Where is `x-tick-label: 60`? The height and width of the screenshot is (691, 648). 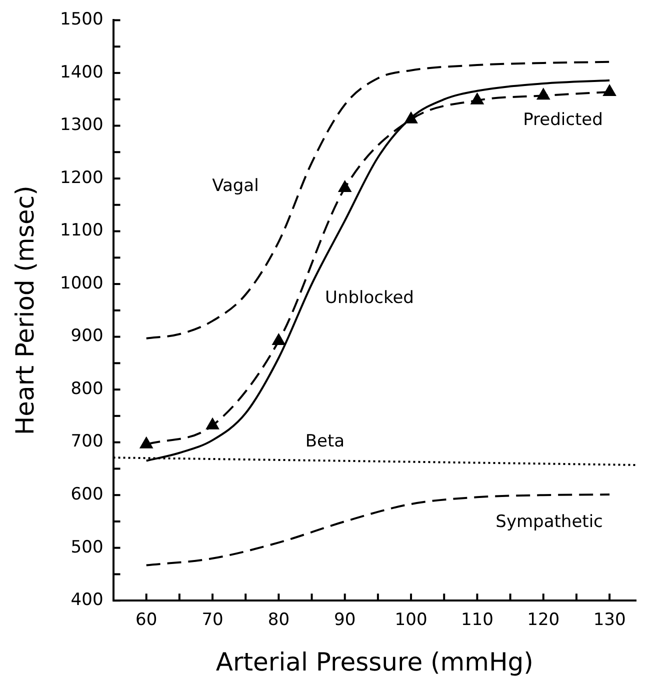
x-tick-label: 60 is located at coordinates (147, 620).